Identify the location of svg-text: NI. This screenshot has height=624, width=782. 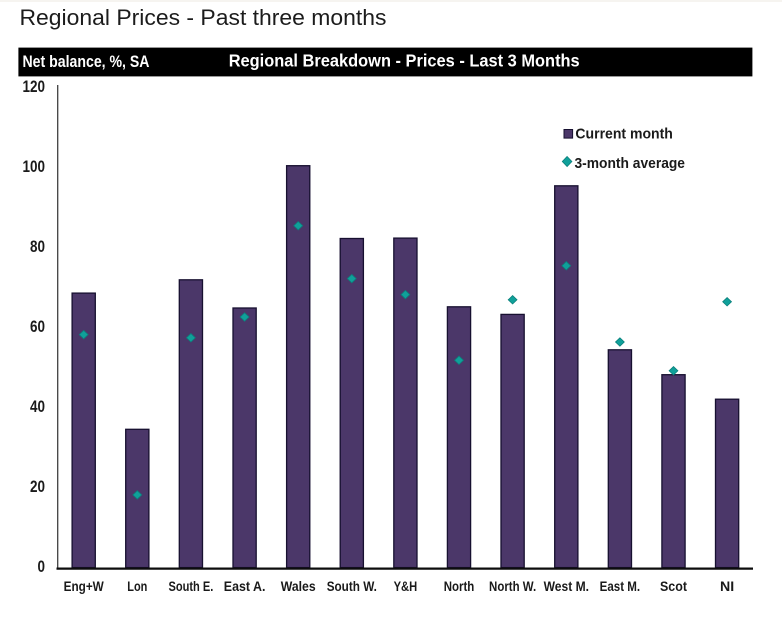
(727, 586).